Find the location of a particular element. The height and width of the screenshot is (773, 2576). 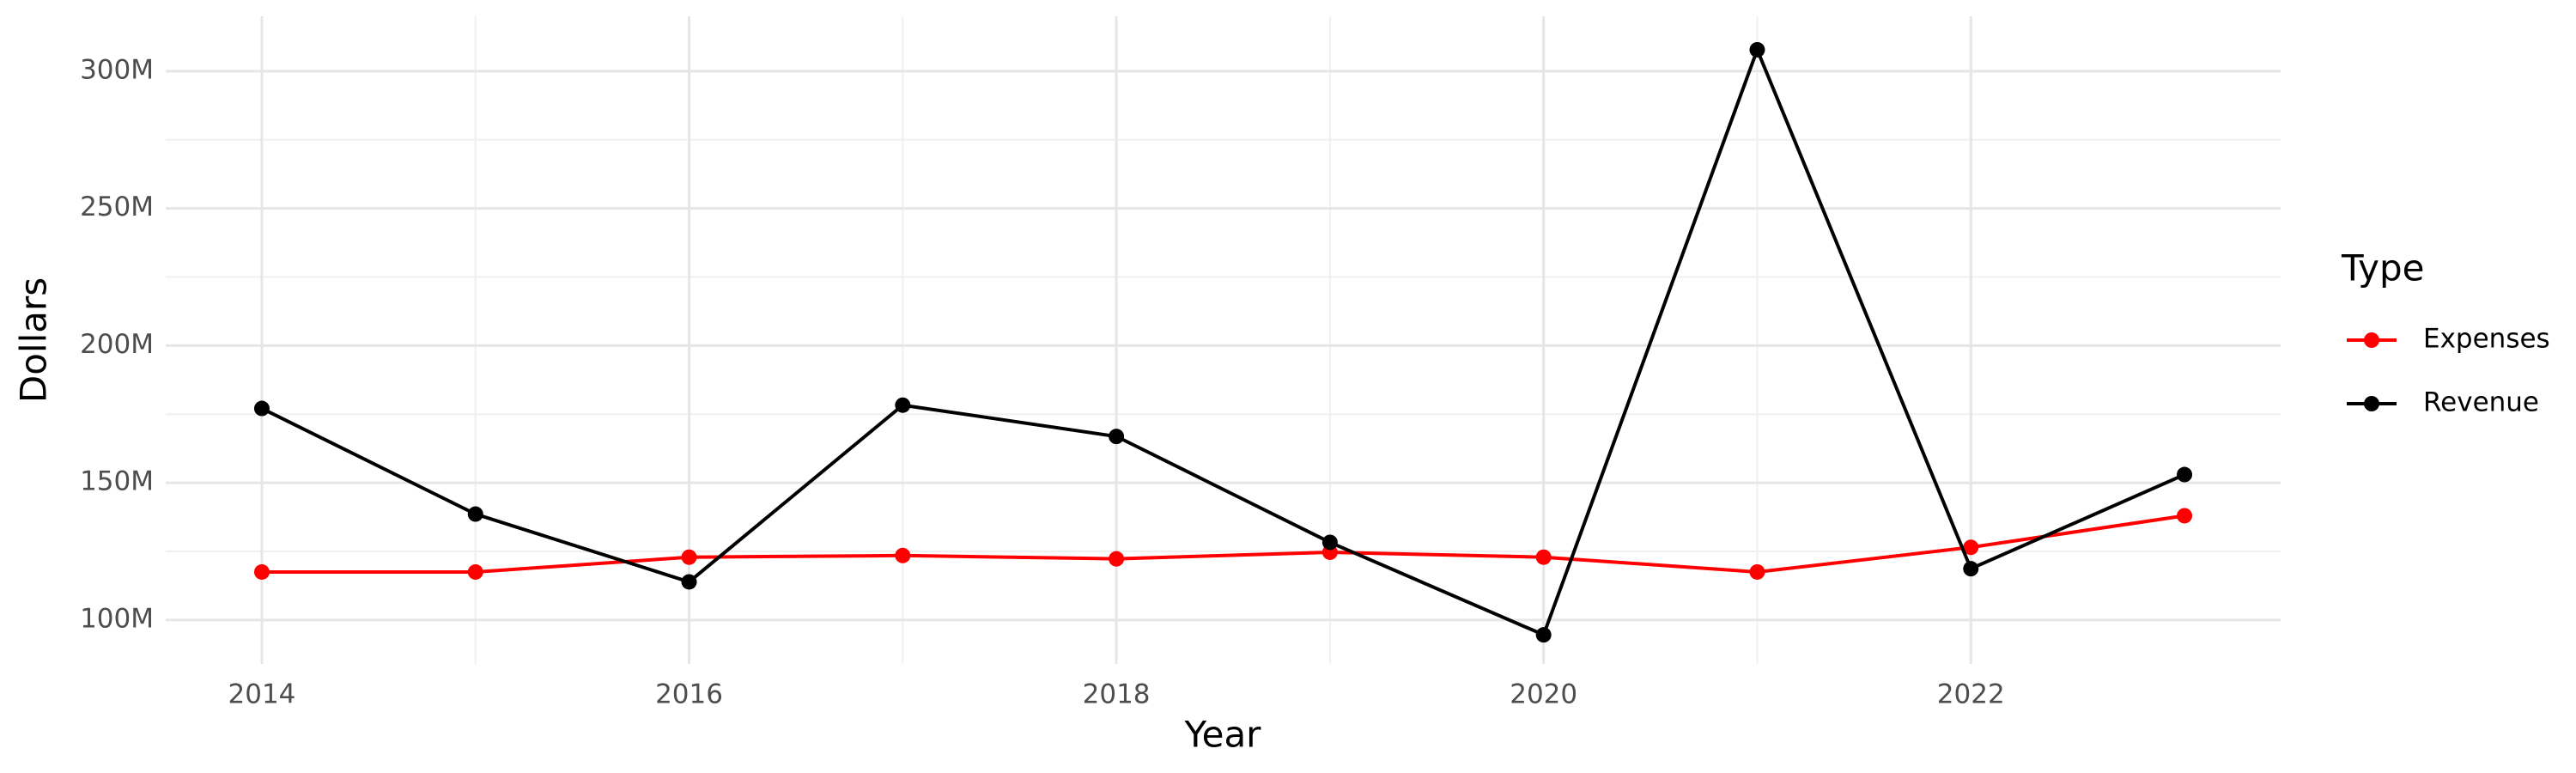

x-tick-label: 2018 is located at coordinates (1117, 694).